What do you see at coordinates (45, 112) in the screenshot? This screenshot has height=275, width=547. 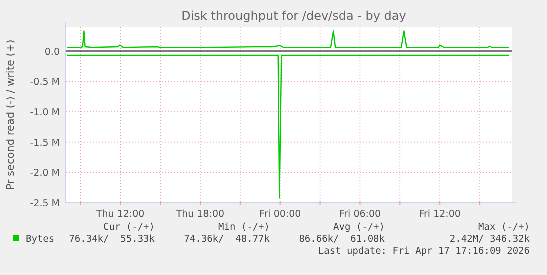 I see `y-tick-label: -1.0 M` at bounding box center [45, 112].